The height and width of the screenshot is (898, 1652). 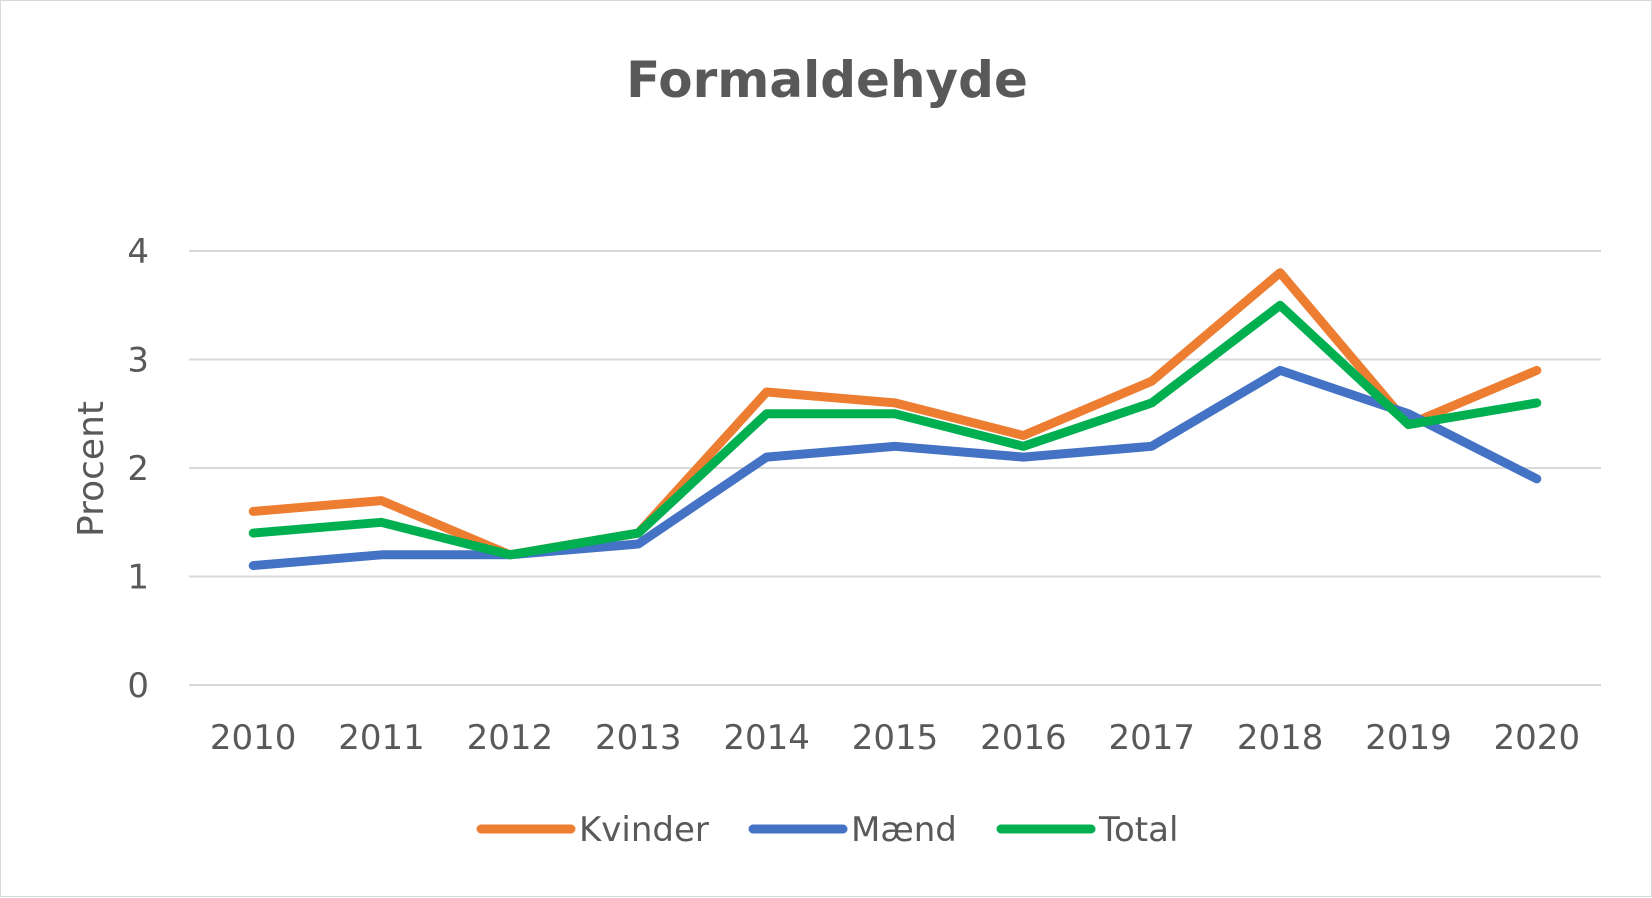 I want to click on chart-title: Formaldehyde, so click(x=827, y=80).